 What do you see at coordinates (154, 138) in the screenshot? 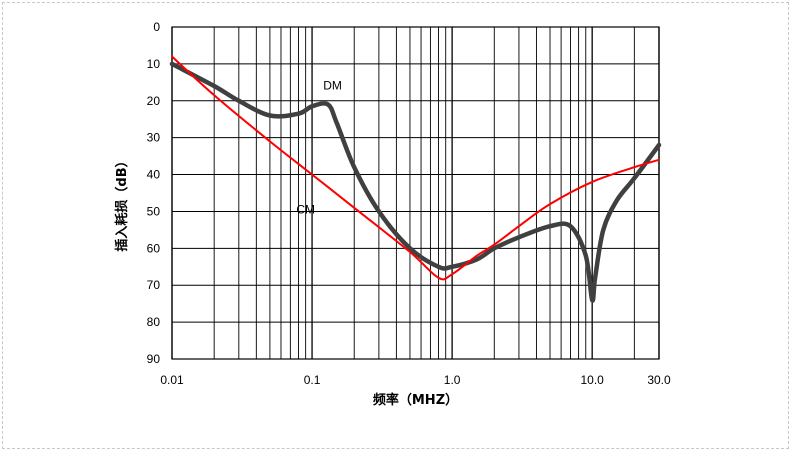
I see `y-tick-label: 30` at bounding box center [154, 138].